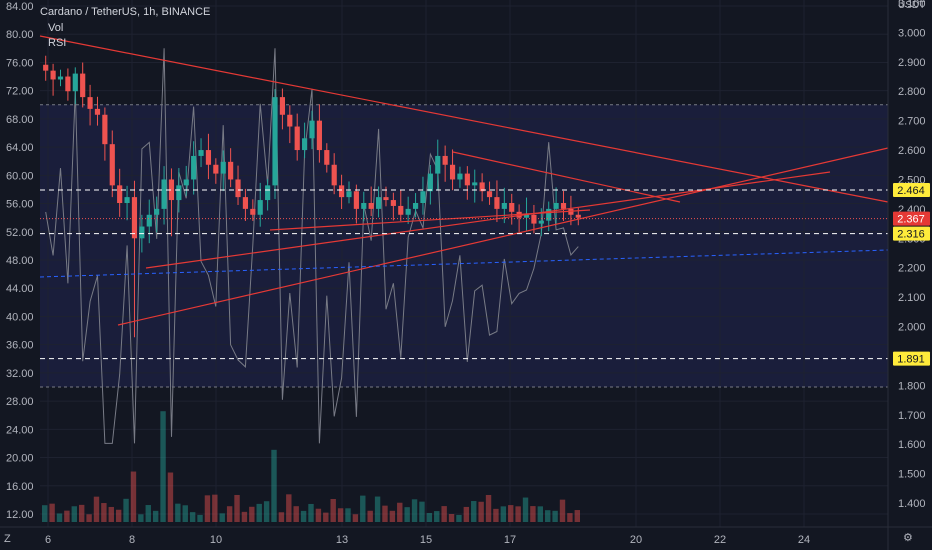 The image size is (932, 550). I want to click on price-tick-label: 3.000, so click(912, 33).